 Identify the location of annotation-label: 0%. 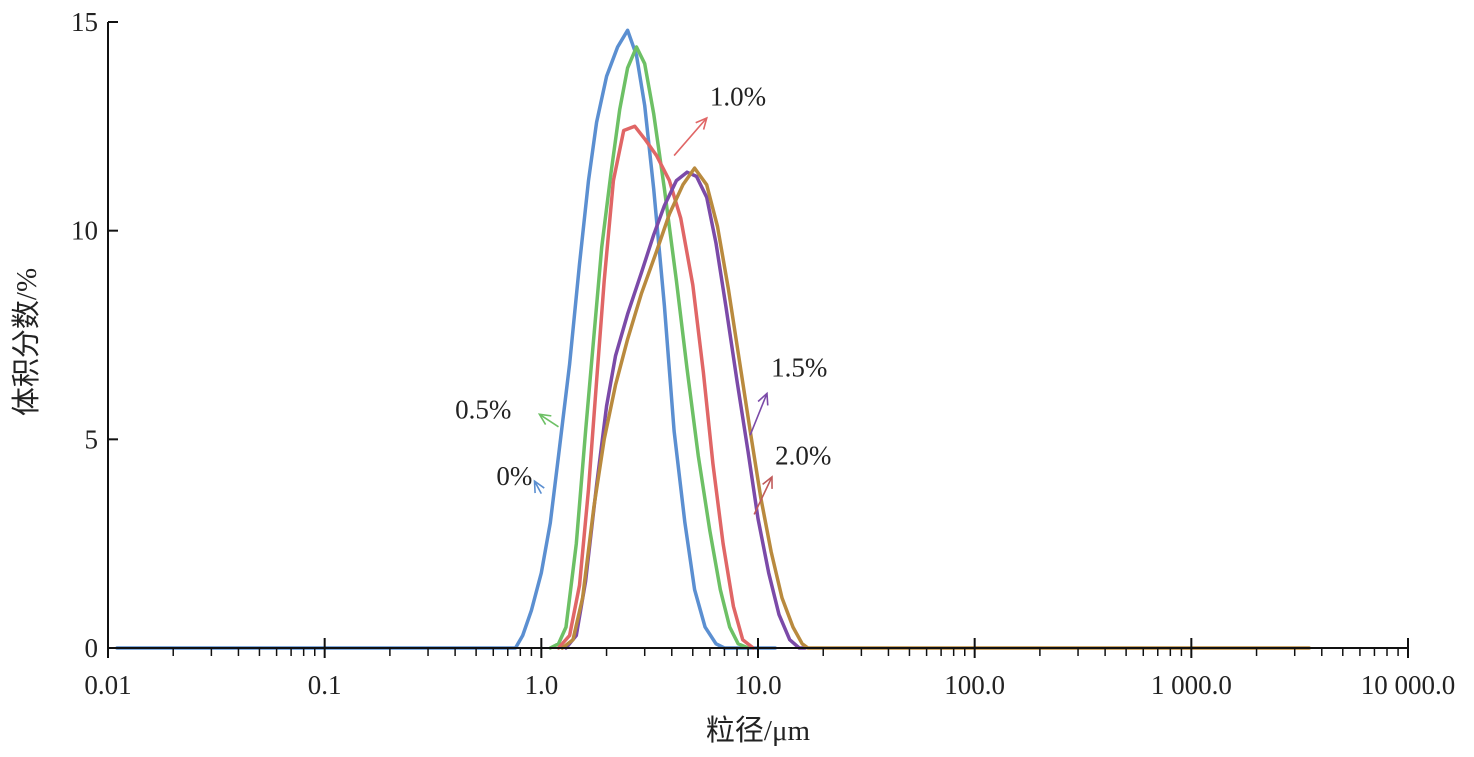
(514, 476).